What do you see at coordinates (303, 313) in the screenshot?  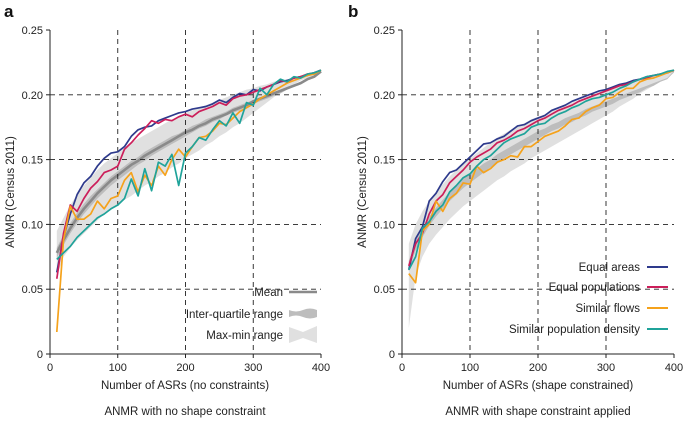 I see `legend-swatch-iqr` at bounding box center [303, 313].